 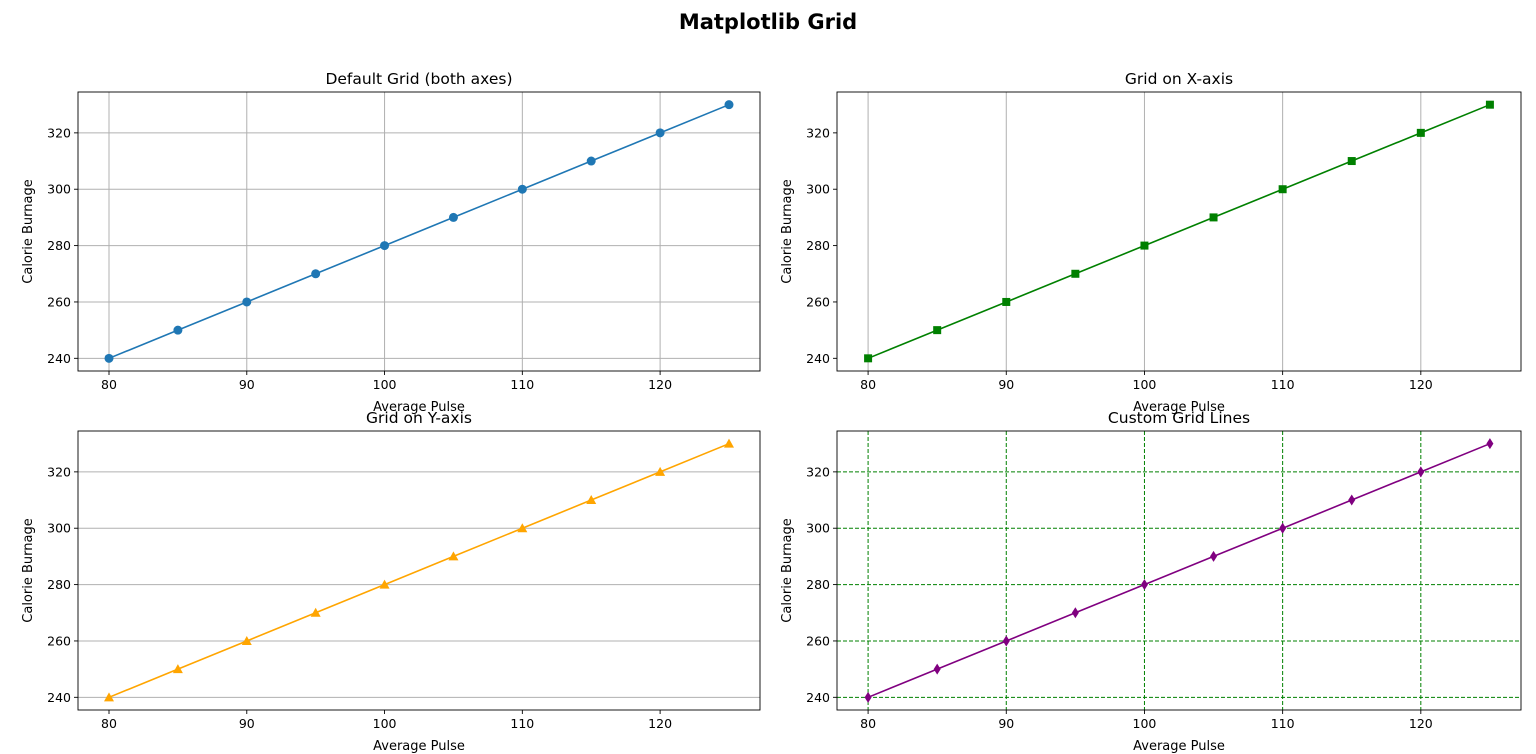 I want to click on subplot-title: Custom Grid Lines, so click(x=1179, y=418).